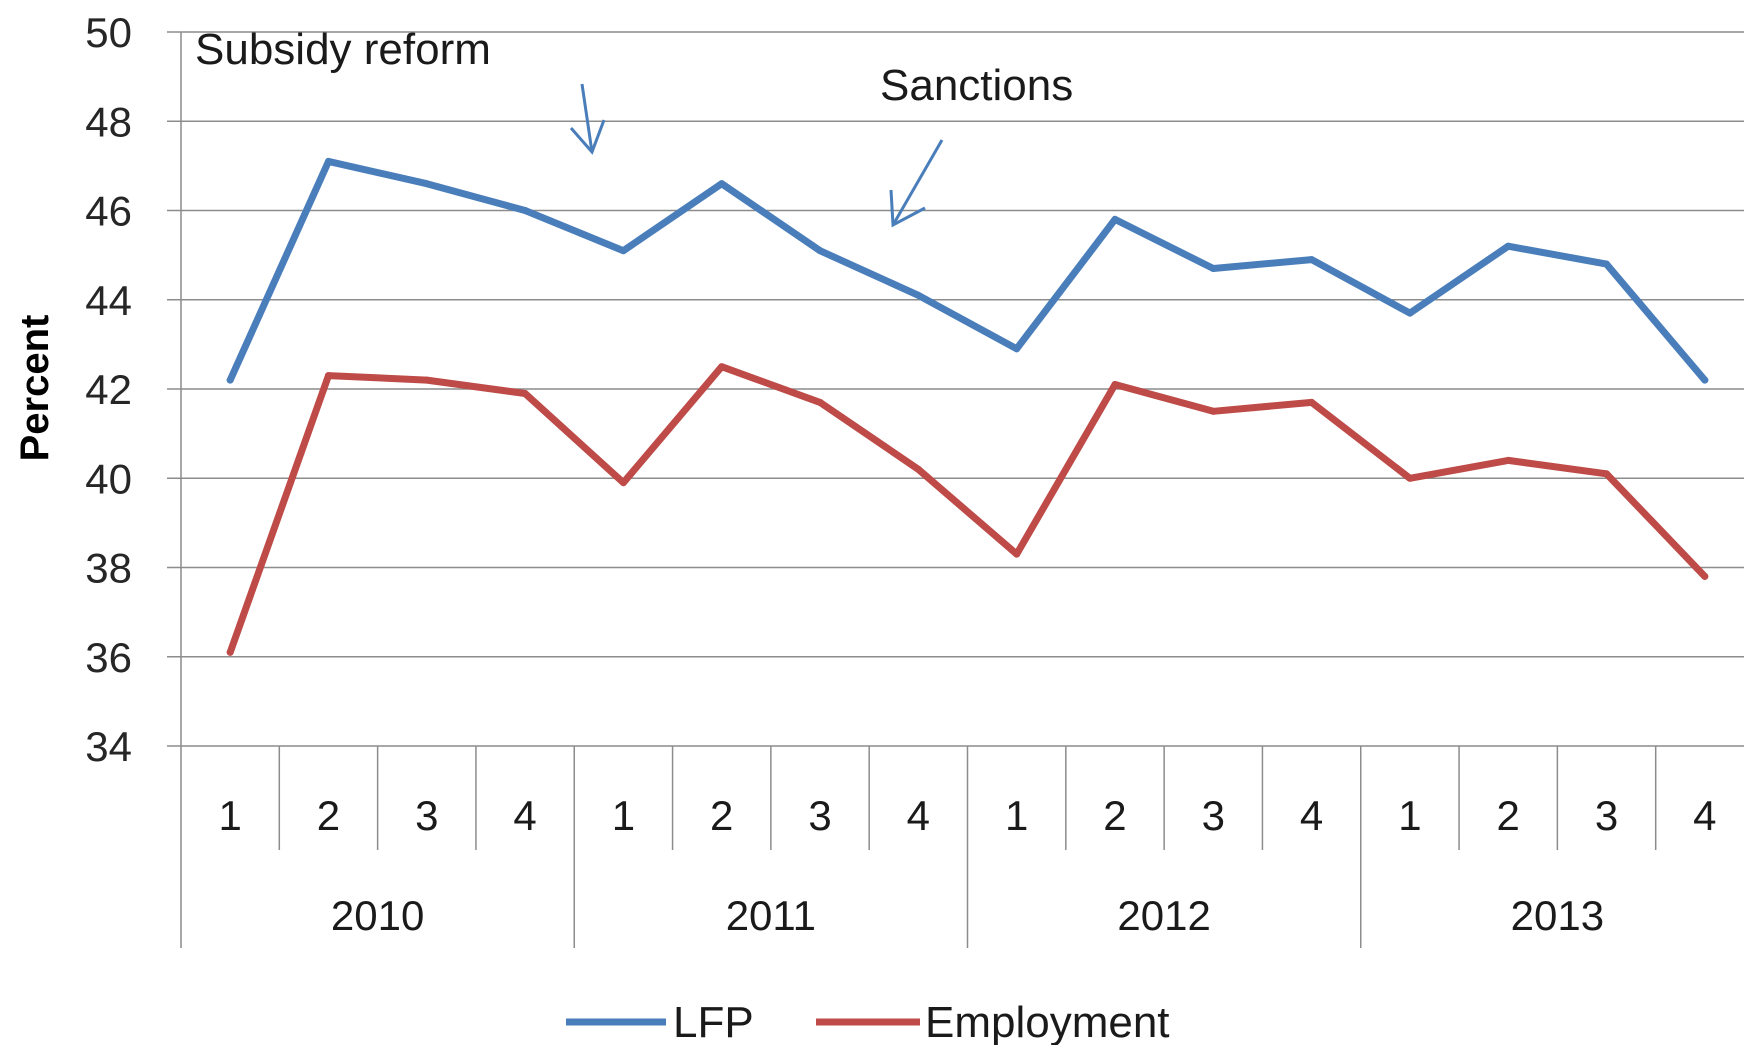  I want to click on quarter-label-0: 1, so click(229, 815).